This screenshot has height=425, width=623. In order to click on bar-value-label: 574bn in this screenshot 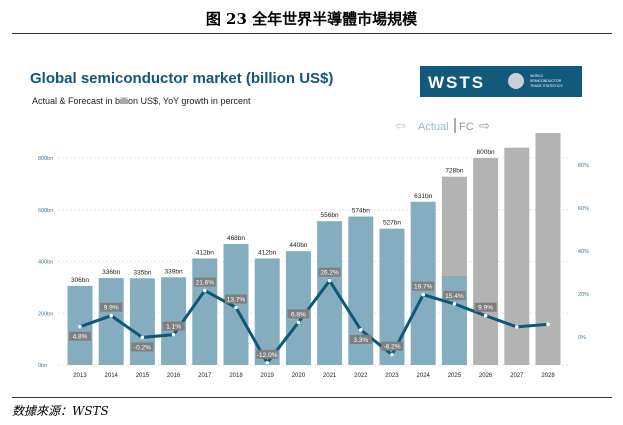, I will do `click(361, 211)`.